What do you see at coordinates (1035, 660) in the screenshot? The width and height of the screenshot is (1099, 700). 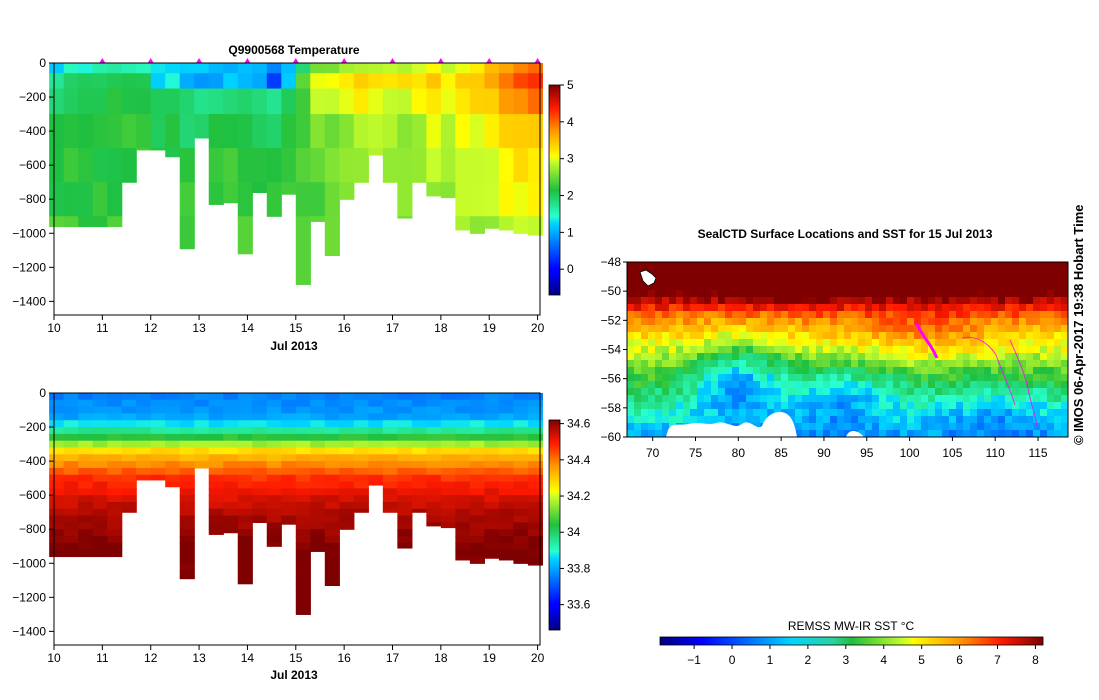 I see `sst-colorbar-tick-label-9: 8` at bounding box center [1035, 660].